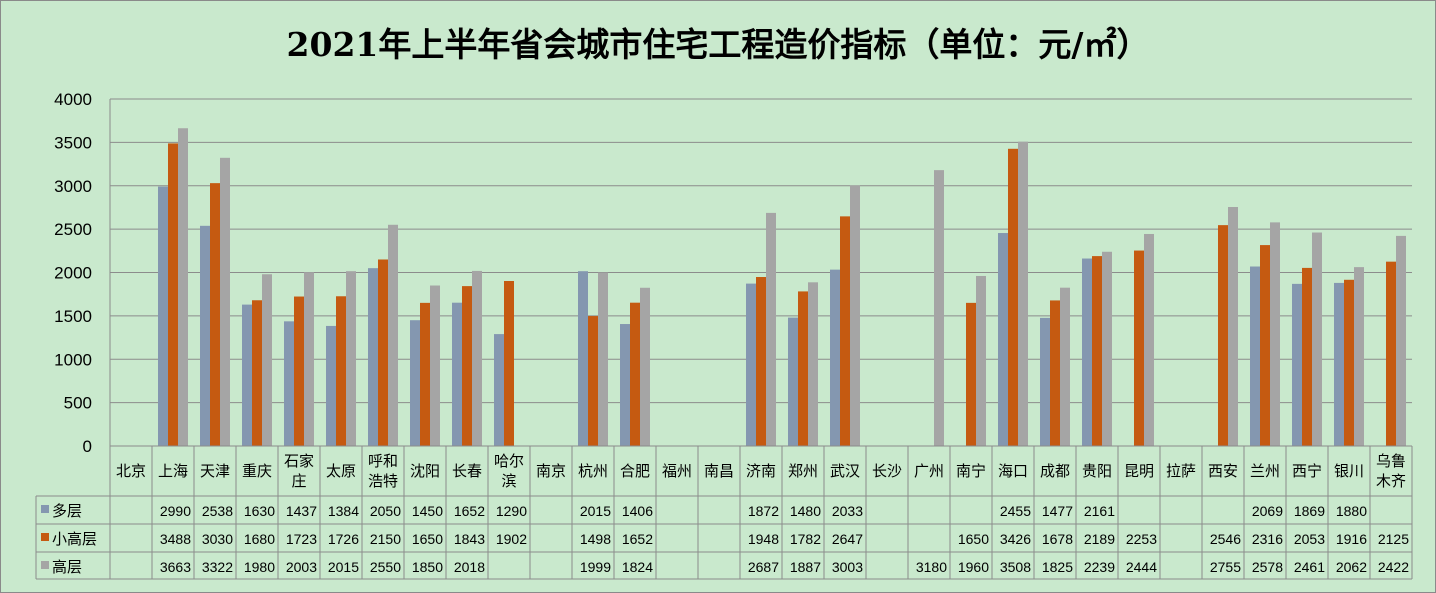 This screenshot has height=593, width=1436. What do you see at coordinates (385, 539) in the screenshot?
I see `data-table-cell: 2150` at bounding box center [385, 539].